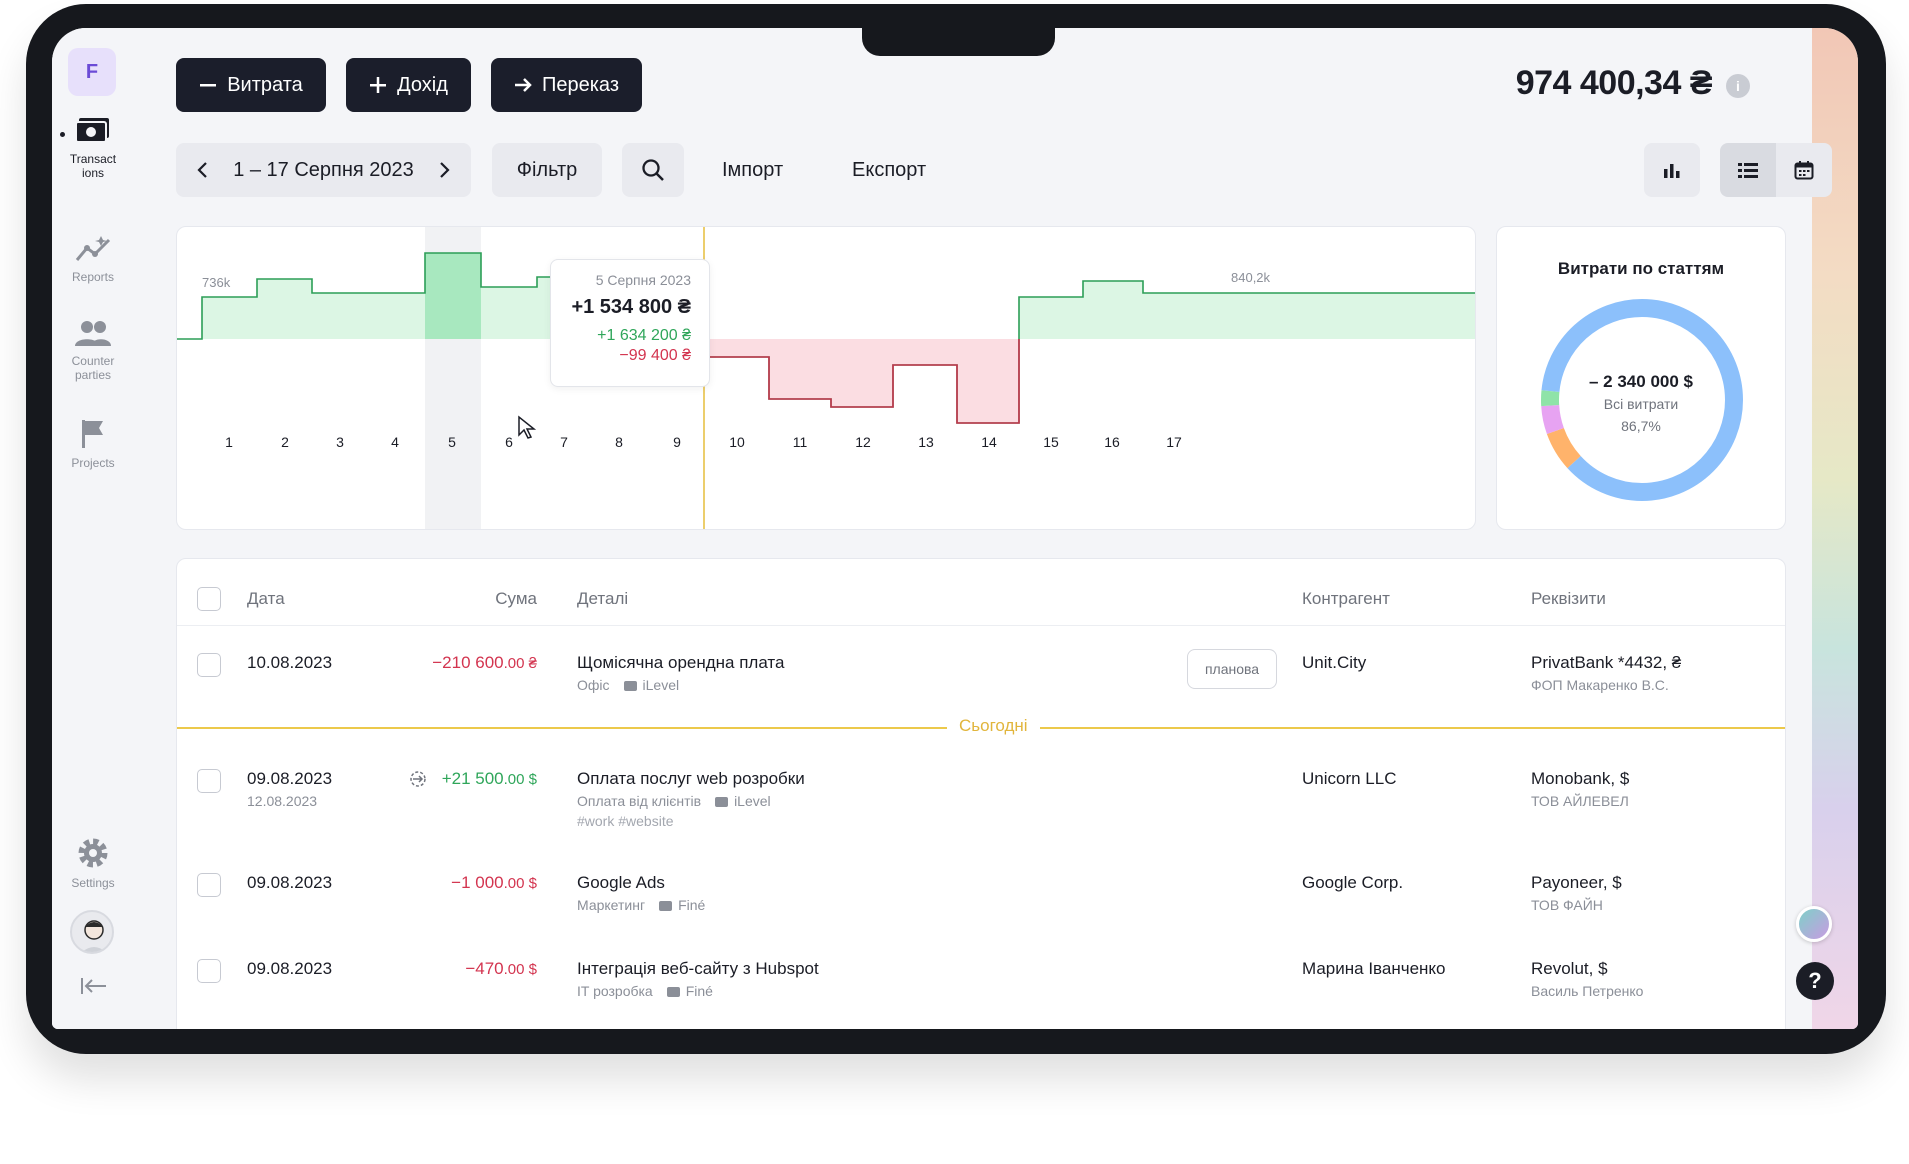  I want to click on column-header-amount: Сума, so click(516, 598).